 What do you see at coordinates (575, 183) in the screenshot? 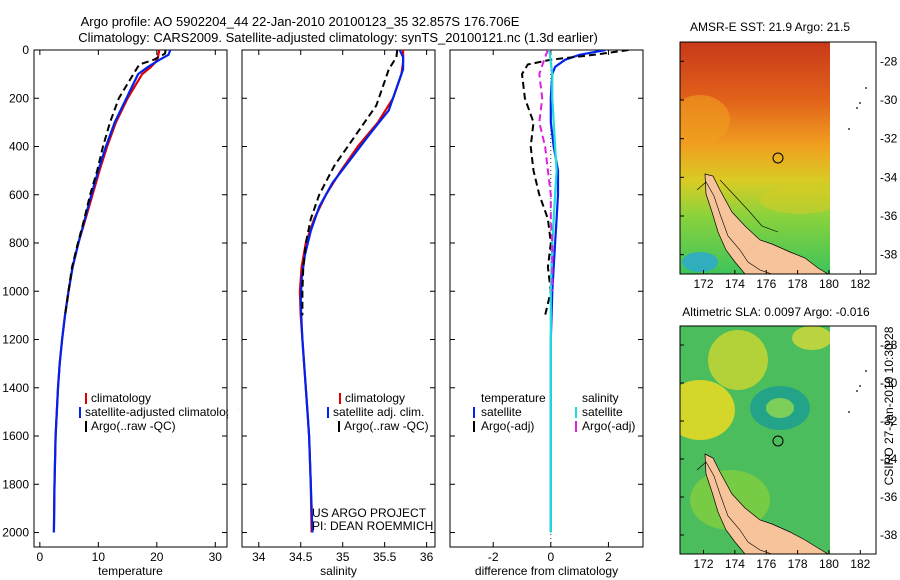
I see `series-temperature-argo-adj` at bounding box center [575, 183].